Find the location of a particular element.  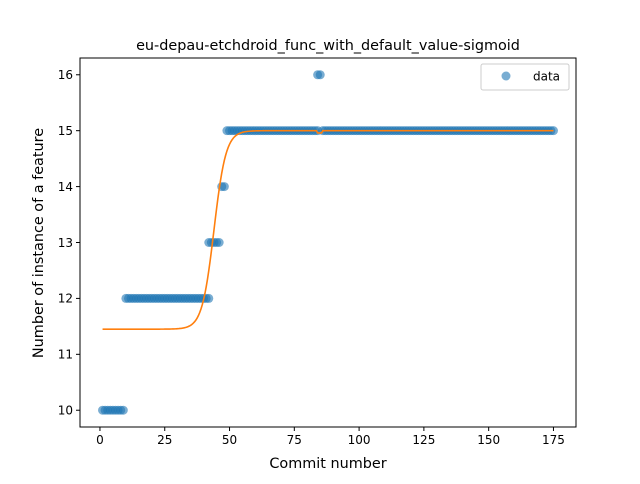

y-tick-label: 14 is located at coordinates (65, 187).